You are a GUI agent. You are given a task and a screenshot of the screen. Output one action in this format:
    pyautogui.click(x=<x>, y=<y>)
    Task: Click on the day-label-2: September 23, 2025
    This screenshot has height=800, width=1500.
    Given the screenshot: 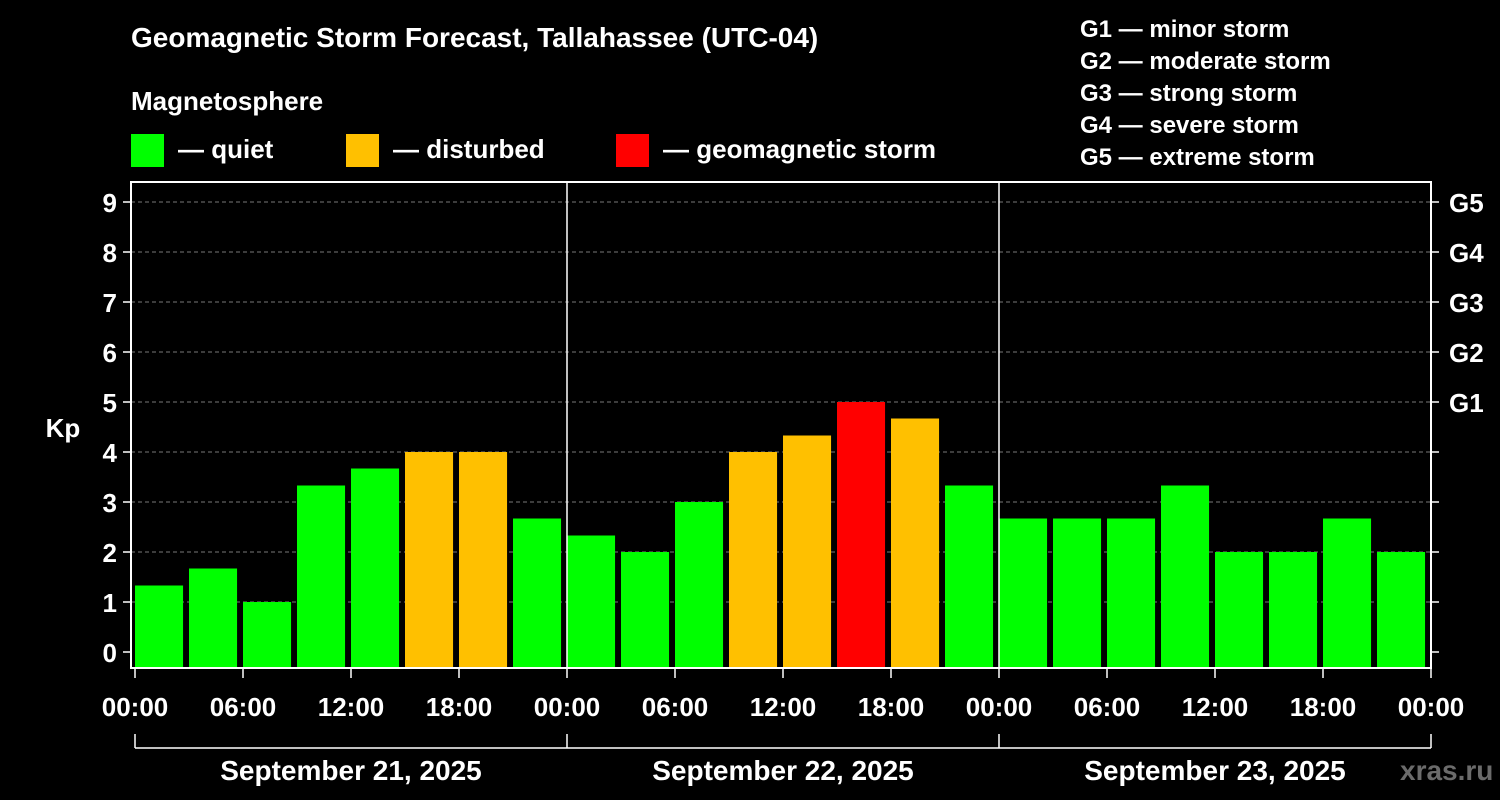 What is the action you would take?
    pyautogui.click(x=1215, y=770)
    